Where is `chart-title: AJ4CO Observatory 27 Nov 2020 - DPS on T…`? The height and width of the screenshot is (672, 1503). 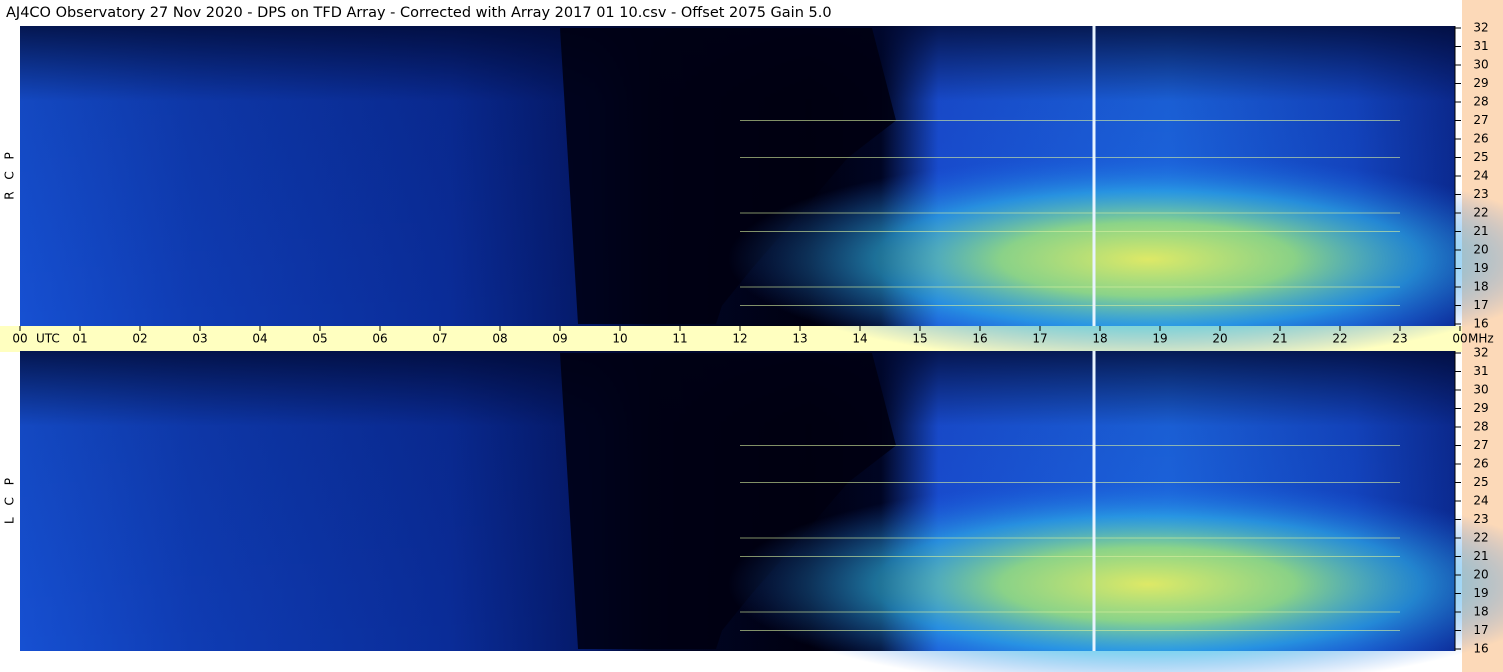
chart-title: AJ4CO Observatory 27 Nov 2020 - DPS on T… is located at coordinates (419, 13).